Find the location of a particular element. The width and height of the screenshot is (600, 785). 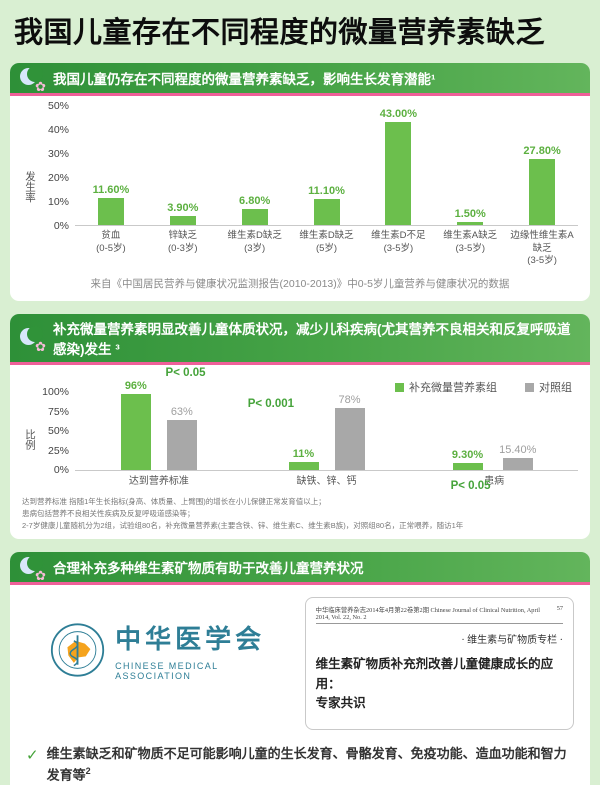

category-label: 缺铁、锌、钙 is located at coordinates (326, 482).